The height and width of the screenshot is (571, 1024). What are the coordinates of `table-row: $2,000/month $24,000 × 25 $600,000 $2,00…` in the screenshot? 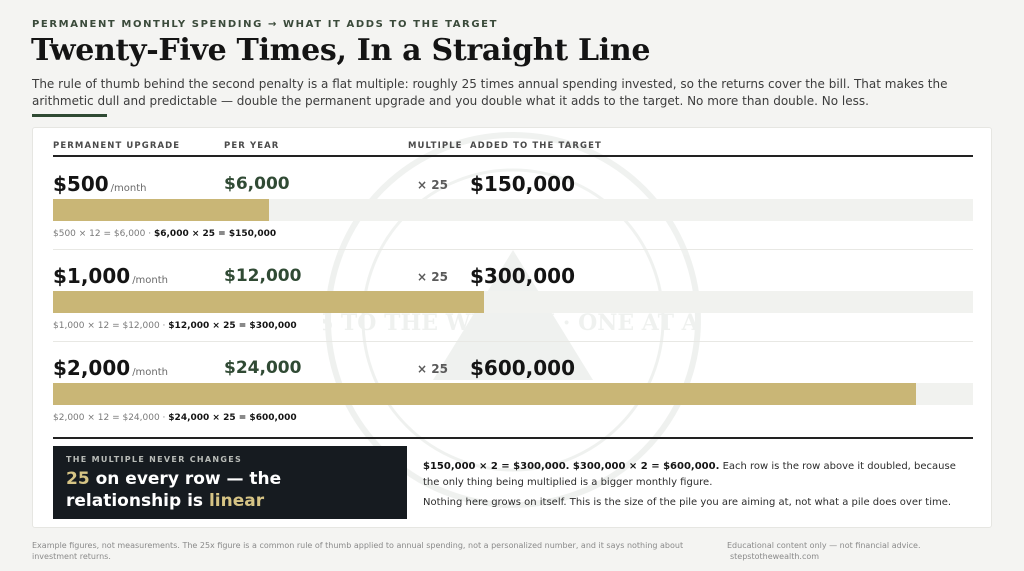 It's located at (513, 388).